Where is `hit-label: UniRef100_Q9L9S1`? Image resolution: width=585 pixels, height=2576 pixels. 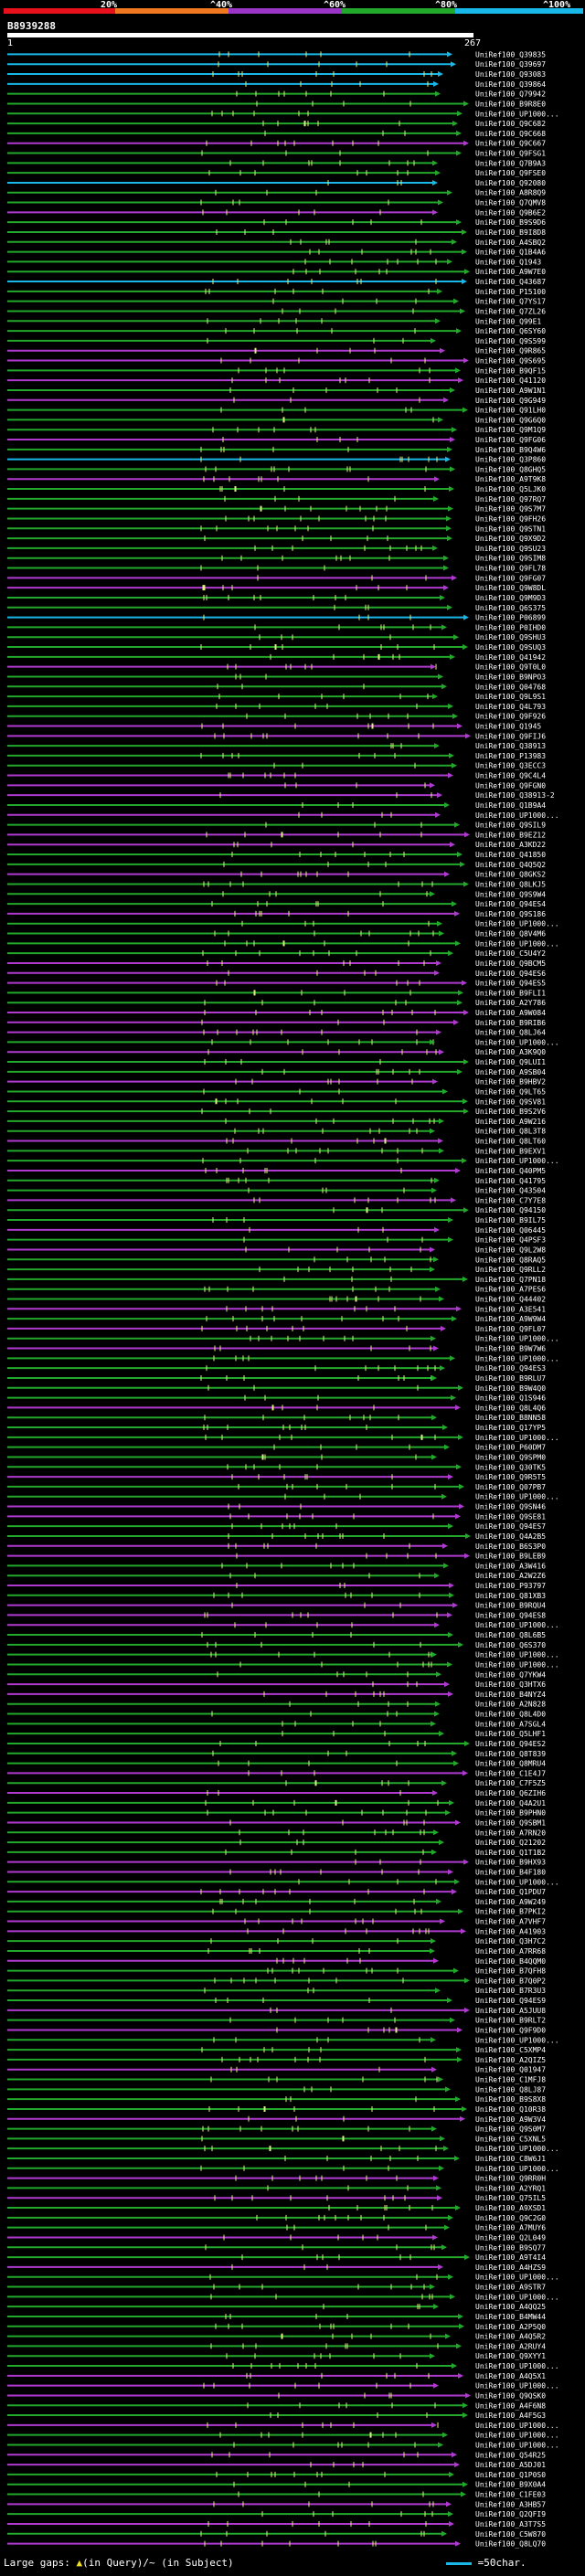 hit-label: UniRef100_Q9L9S1 is located at coordinates (511, 697).